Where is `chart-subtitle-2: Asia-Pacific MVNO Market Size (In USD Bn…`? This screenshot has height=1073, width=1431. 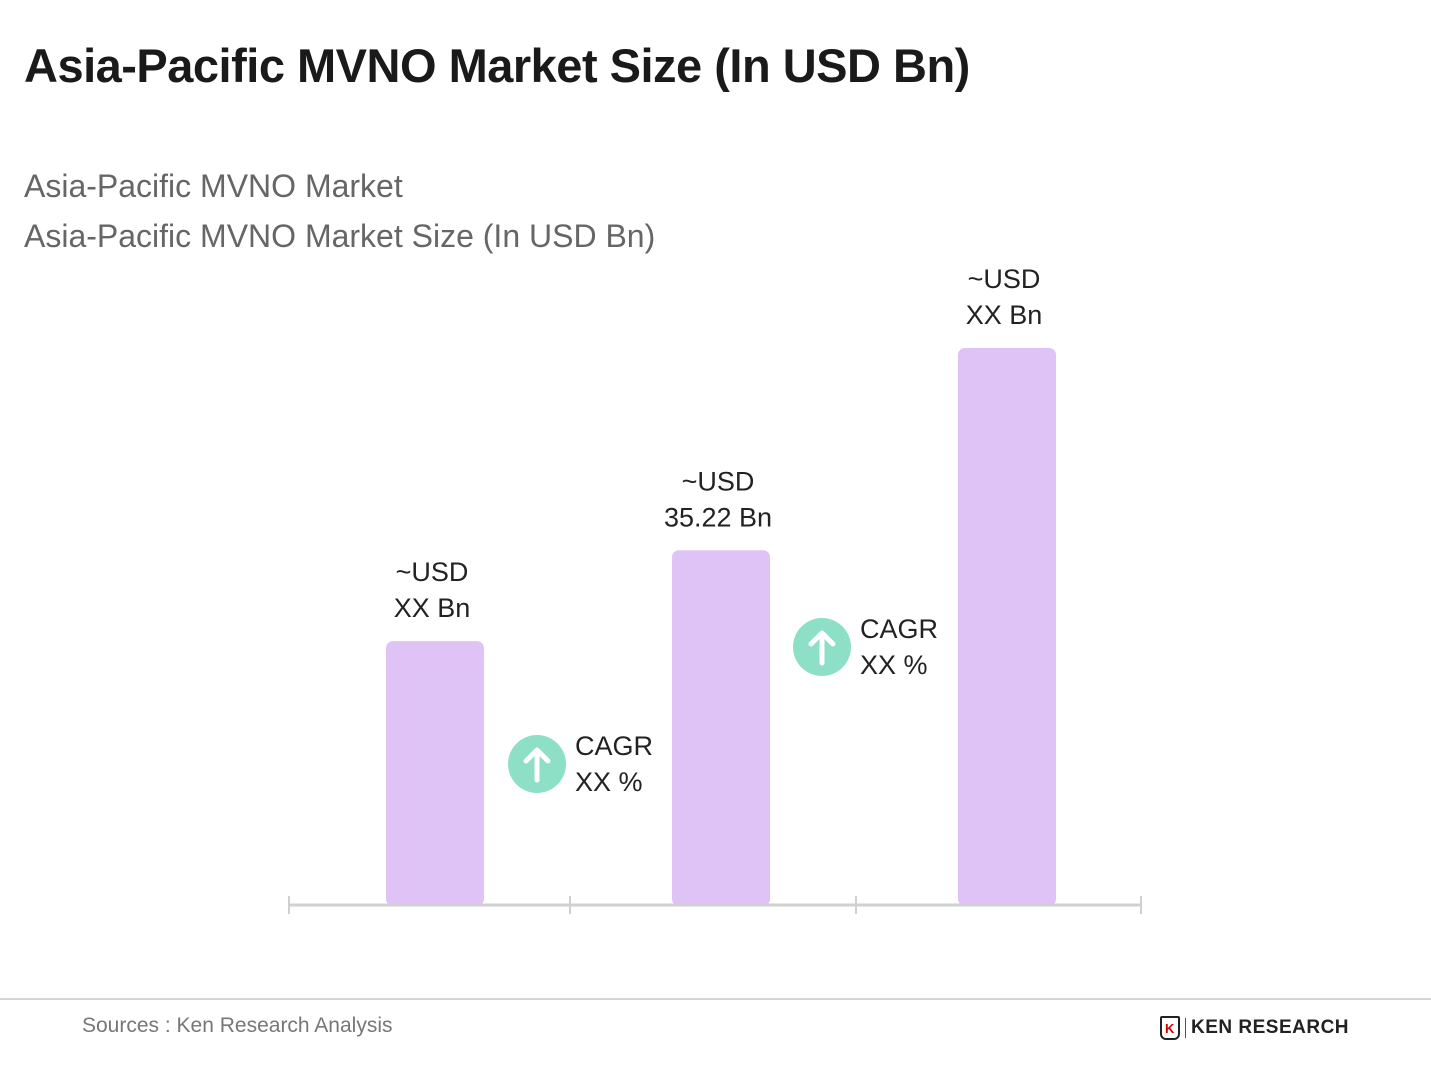 chart-subtitle-2: Asia-Pacific MVNO Market Size (In USD Bn… is located at coordinates (340, 236).